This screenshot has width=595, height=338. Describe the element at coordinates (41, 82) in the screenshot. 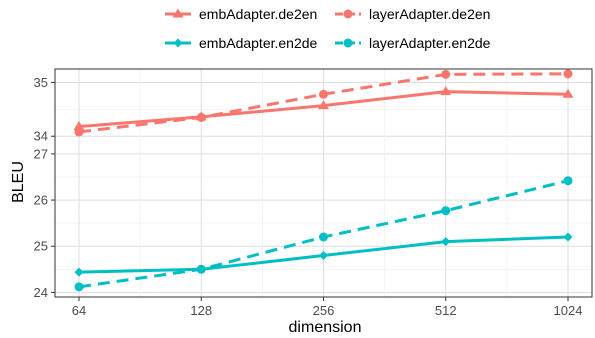

I see `y-tick-label: 35` at that location.